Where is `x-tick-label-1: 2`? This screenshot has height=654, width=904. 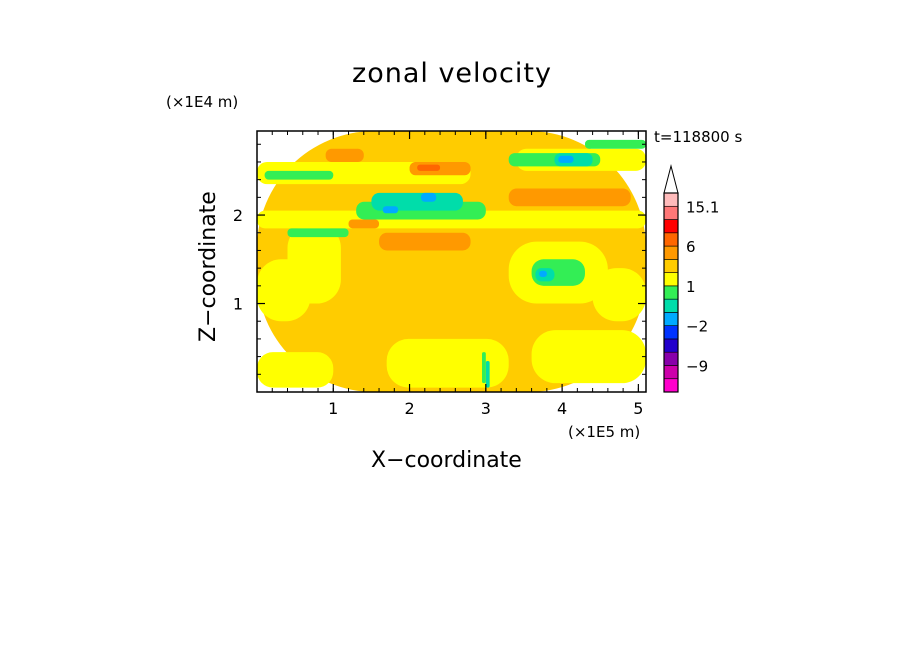 x-tick-label-1: 2 is located at coordinates (409, 408).